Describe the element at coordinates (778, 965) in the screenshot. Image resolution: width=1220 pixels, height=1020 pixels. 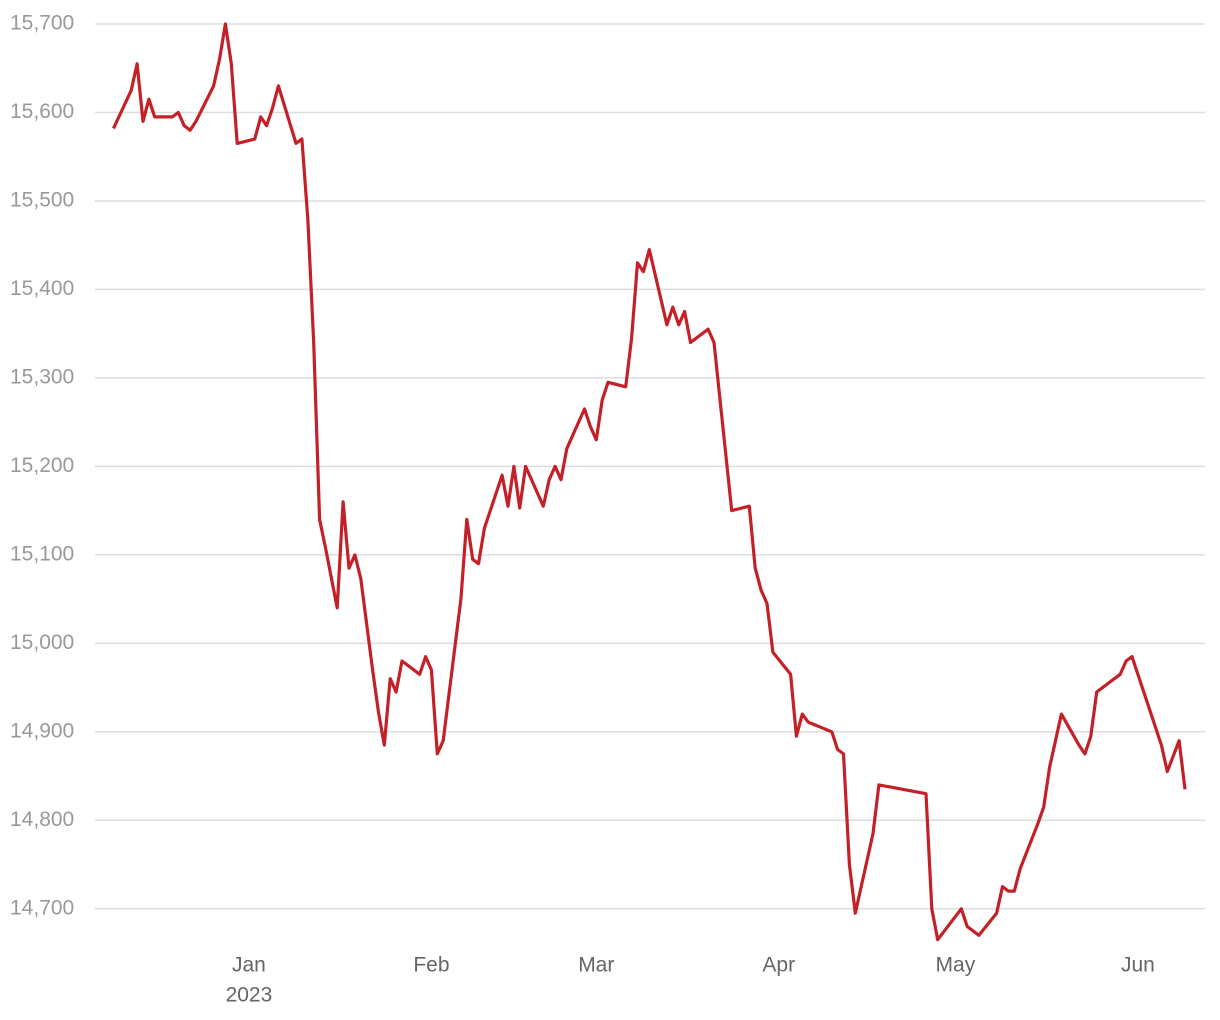
I see `x-tick-label: Apr` at that location.